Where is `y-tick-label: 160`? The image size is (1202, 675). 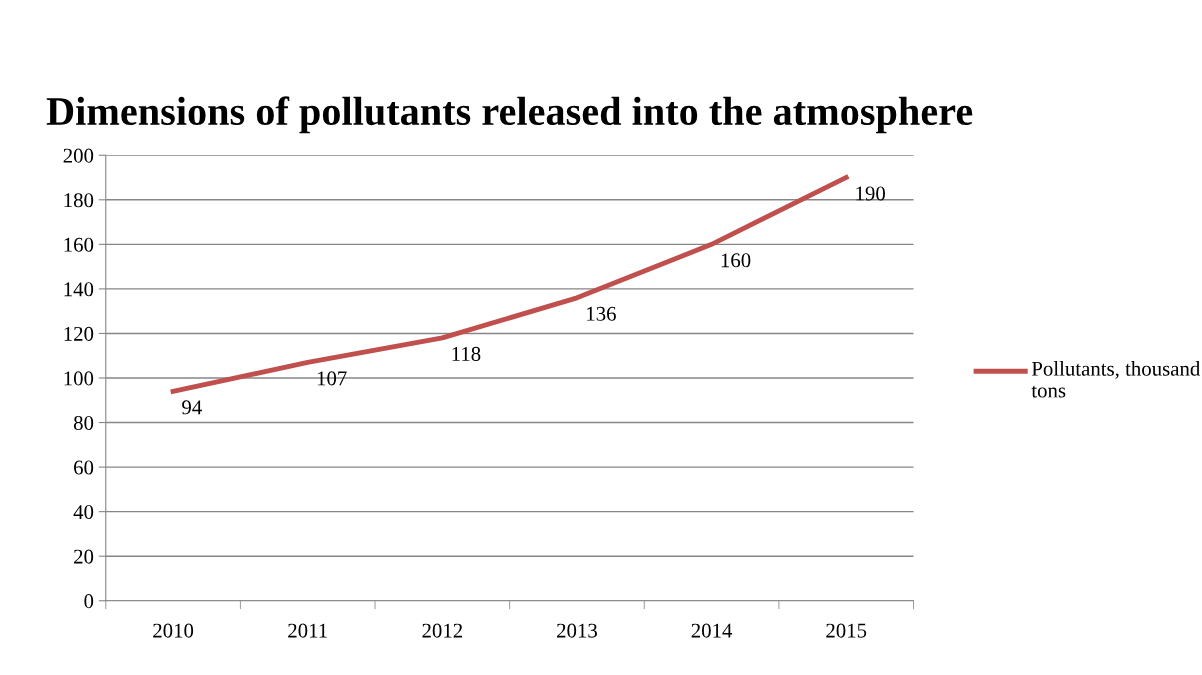 y-tick-label: 160 is located at coordinates (79, 244).